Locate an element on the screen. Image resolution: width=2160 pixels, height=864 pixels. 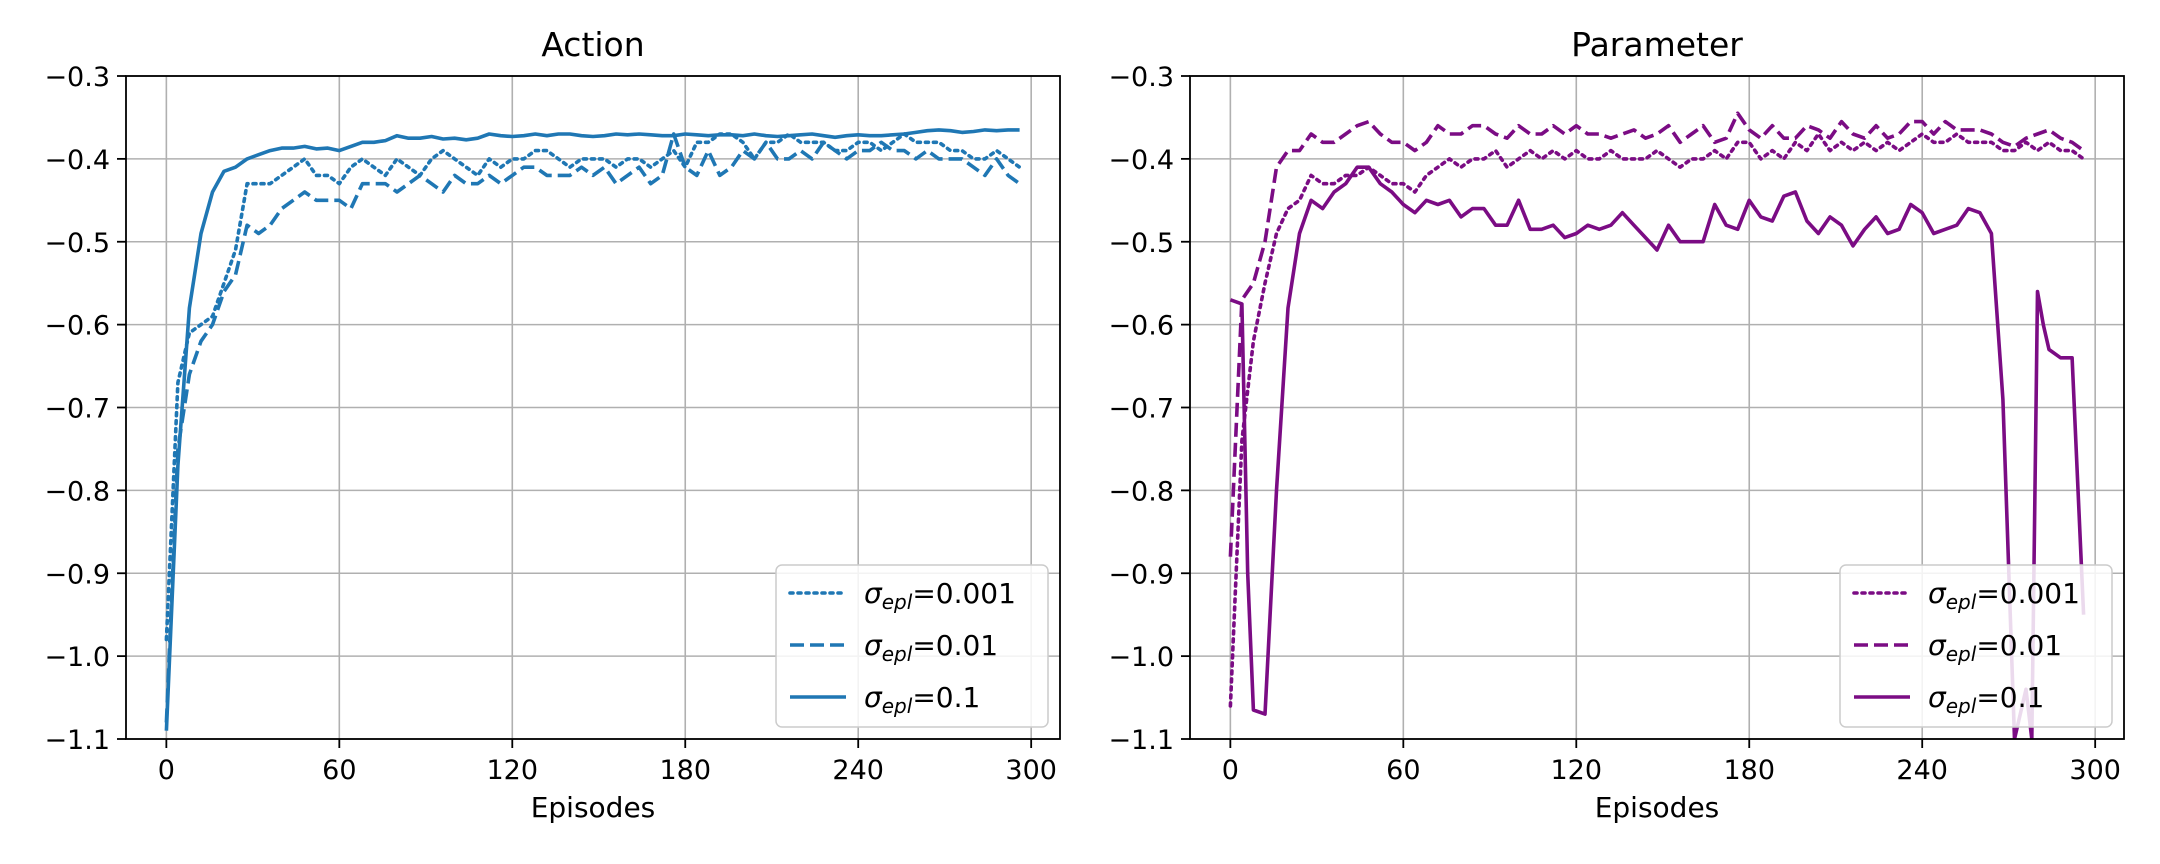
chart-title: Action is located at coordinates (592, 44).